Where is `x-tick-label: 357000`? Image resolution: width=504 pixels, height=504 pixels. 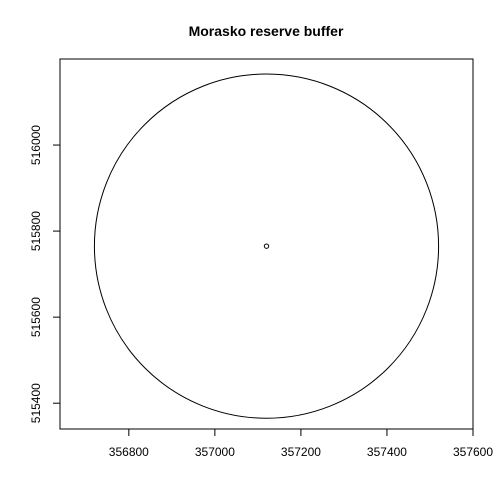 x-tick-label: 357000 is located at coordinates (215, 452).